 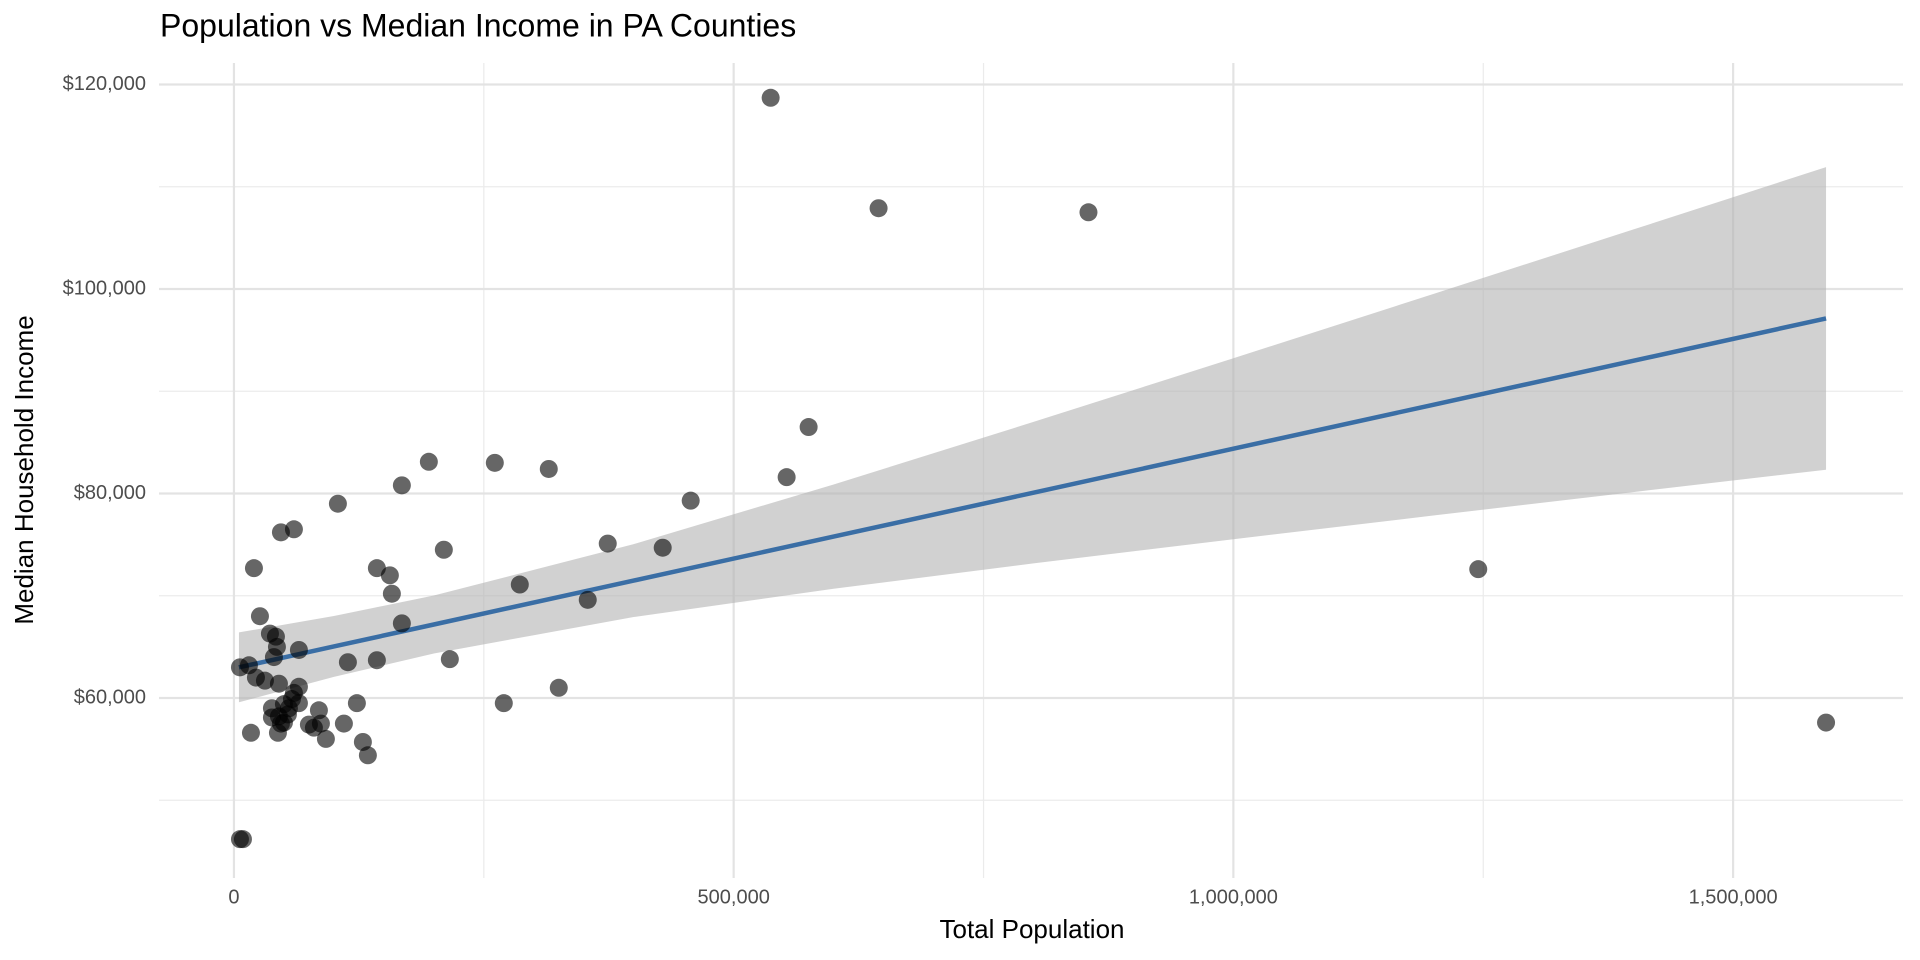 I want to click on x-tick-label: 1,000,000, so click(x=1233, y=897).